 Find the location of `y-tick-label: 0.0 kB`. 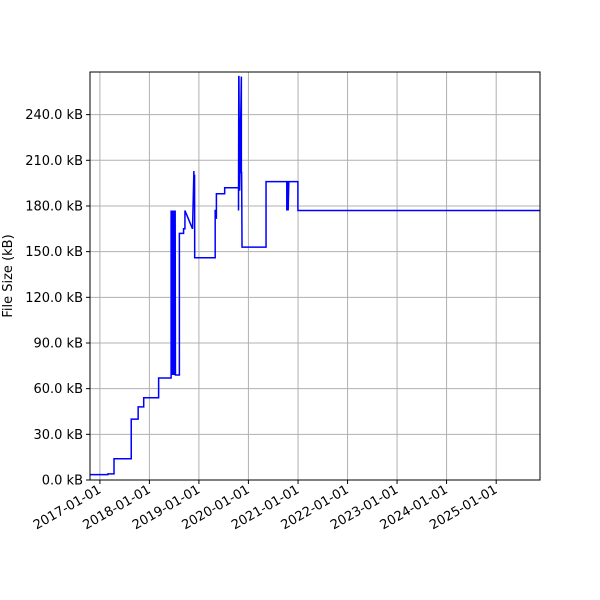

y-tick-label: 0.0 kB is located at coordinates (62, 481).